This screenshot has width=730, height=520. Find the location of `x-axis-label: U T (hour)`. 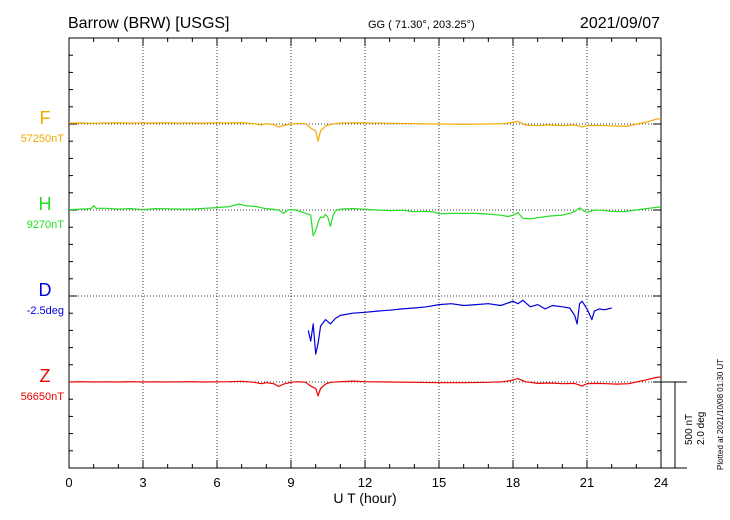

x-axis-label: U T (hour) is located at coordinates (364, 498).